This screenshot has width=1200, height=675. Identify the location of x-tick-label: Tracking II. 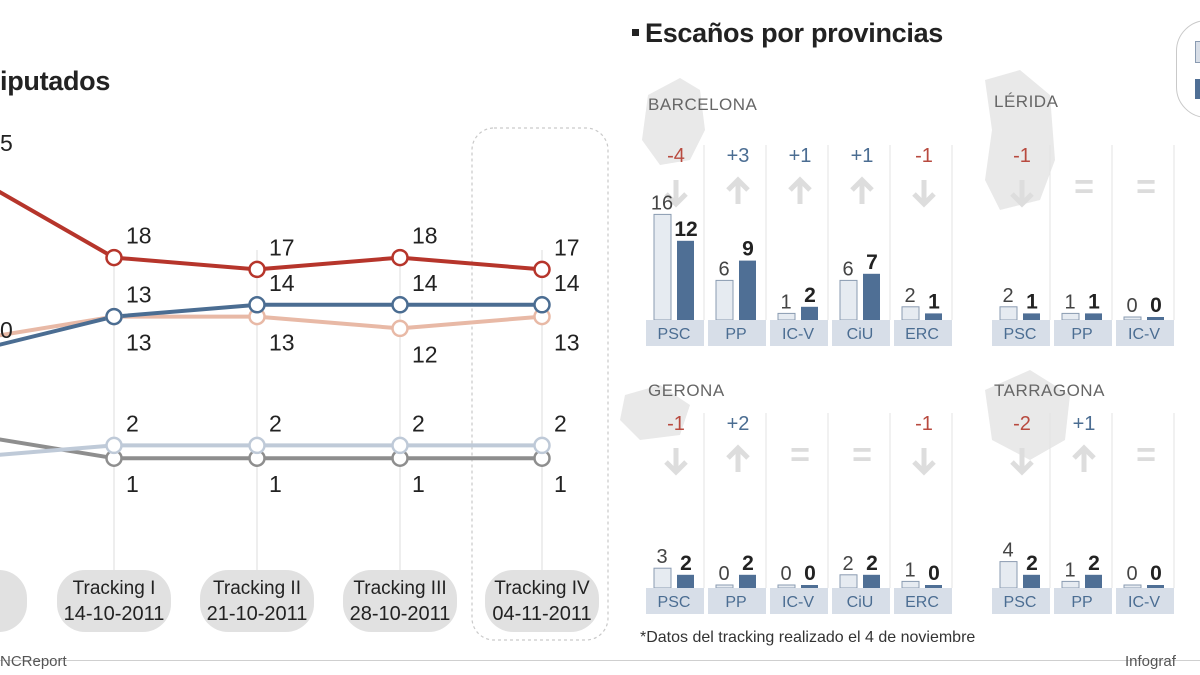
(257, 588).